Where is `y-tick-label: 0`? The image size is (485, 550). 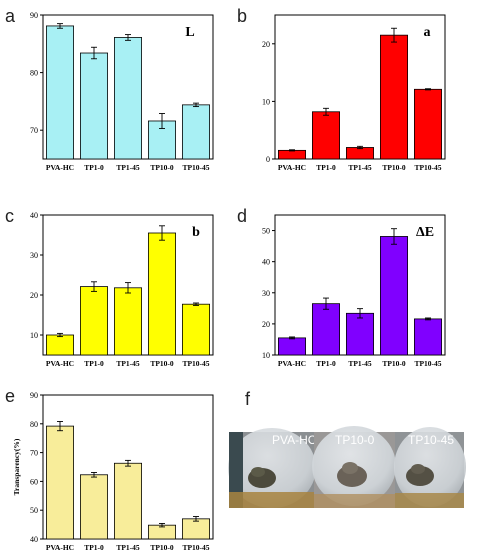
y-tick-label: 0 is located at coordinates (268, 159).